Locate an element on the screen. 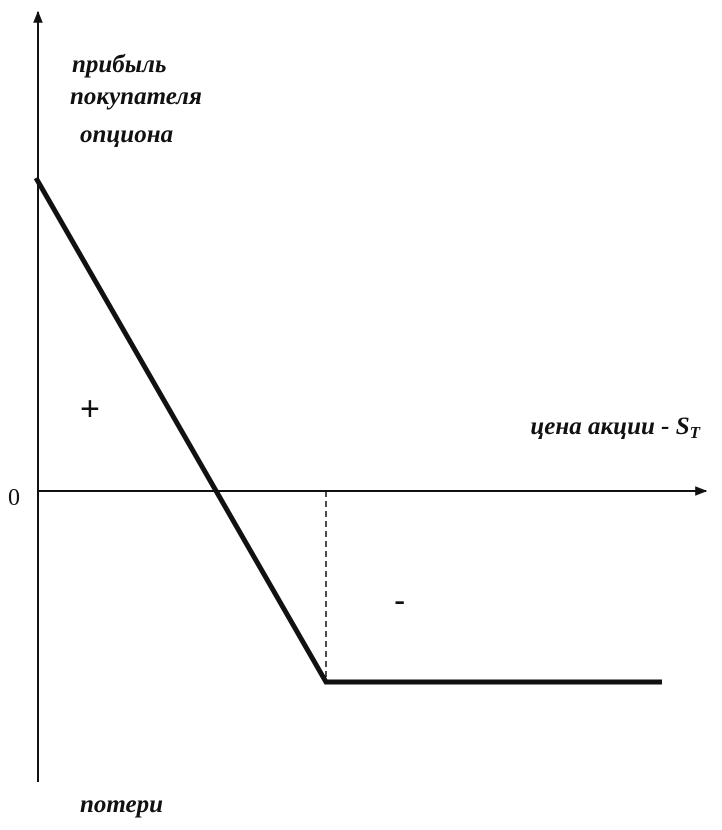 The image size is (722, 830). profit-sign: + is located at coordinates (90, 409).